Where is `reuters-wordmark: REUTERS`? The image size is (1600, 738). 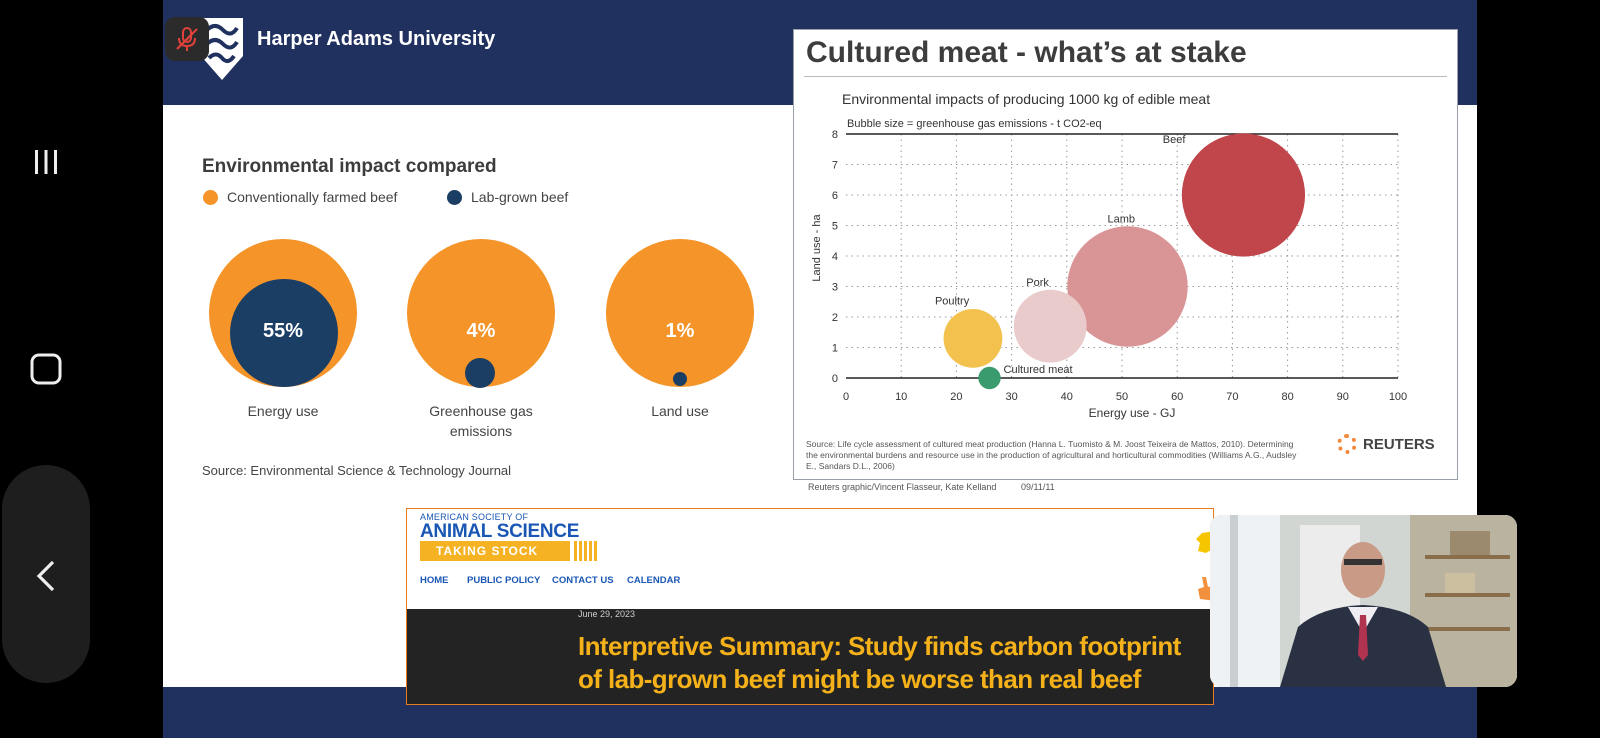
reuters-wordmark: REUTERS is located at coordinates (1399, 444).